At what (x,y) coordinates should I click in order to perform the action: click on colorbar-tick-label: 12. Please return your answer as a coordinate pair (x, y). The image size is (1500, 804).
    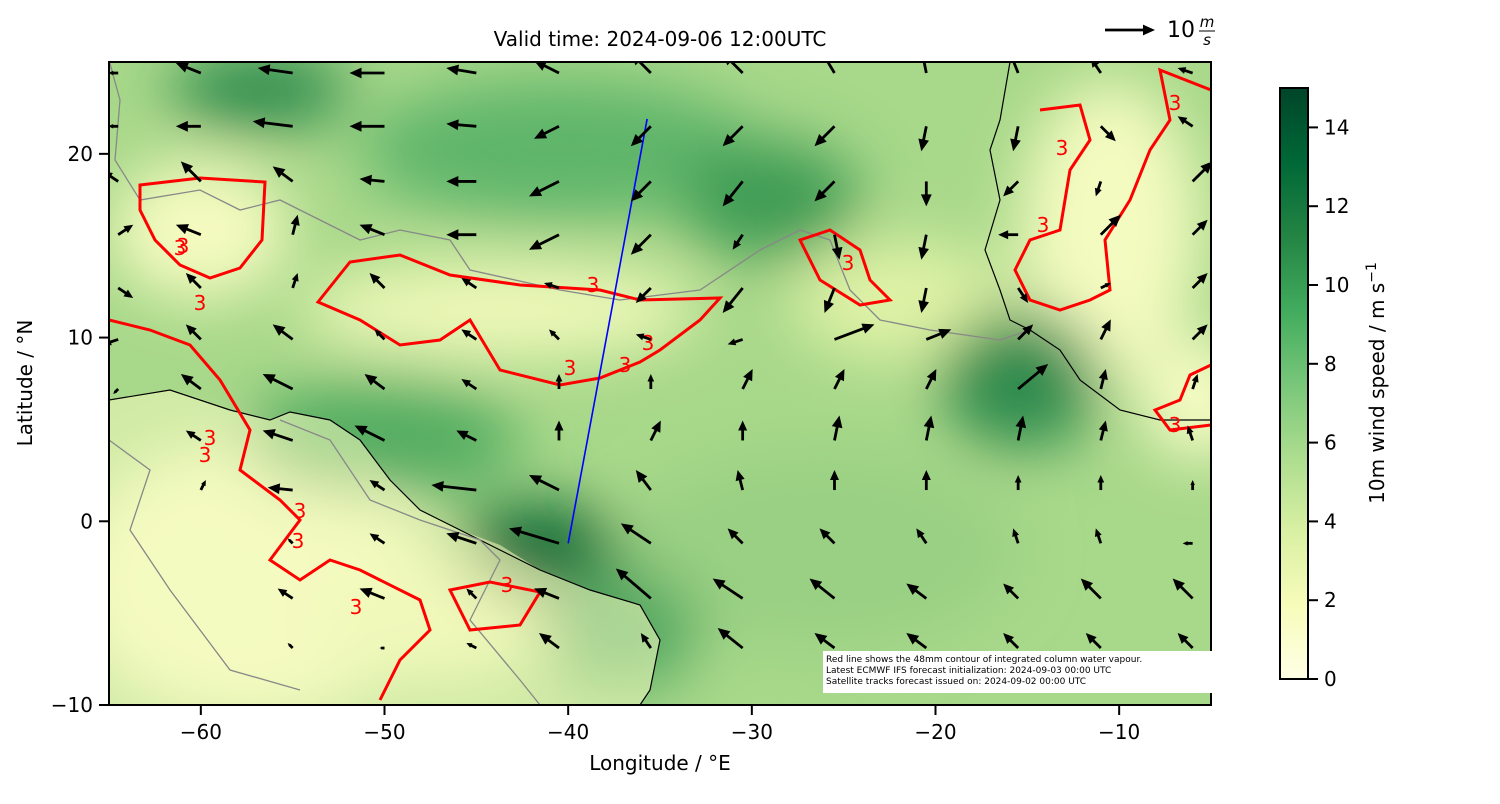
    Looking at the image, I should click on (1336, 206).